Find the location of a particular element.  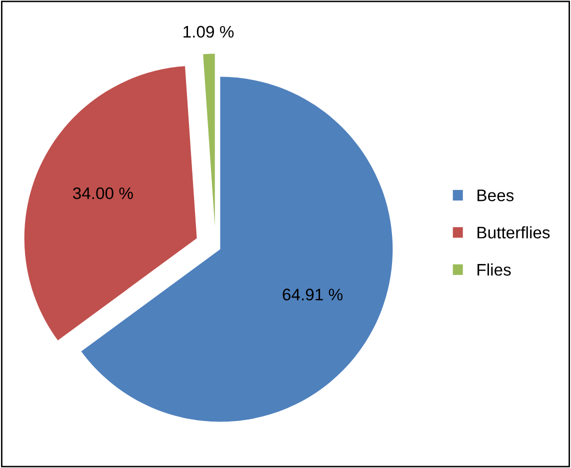

data-label: 34.00 % is located at coordinates (102, 193).